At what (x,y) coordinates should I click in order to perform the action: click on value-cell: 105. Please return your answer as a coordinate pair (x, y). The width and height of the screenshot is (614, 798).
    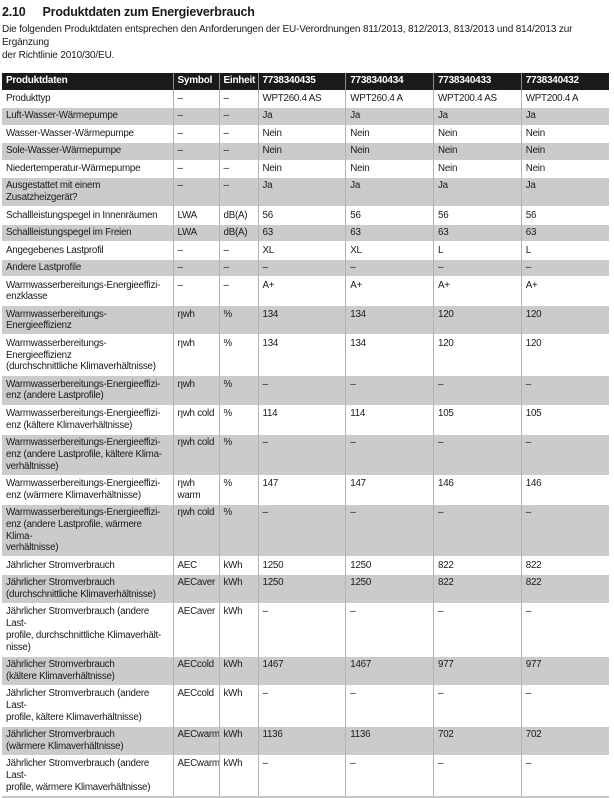
    Looking at the image, I should click on (477, 420).